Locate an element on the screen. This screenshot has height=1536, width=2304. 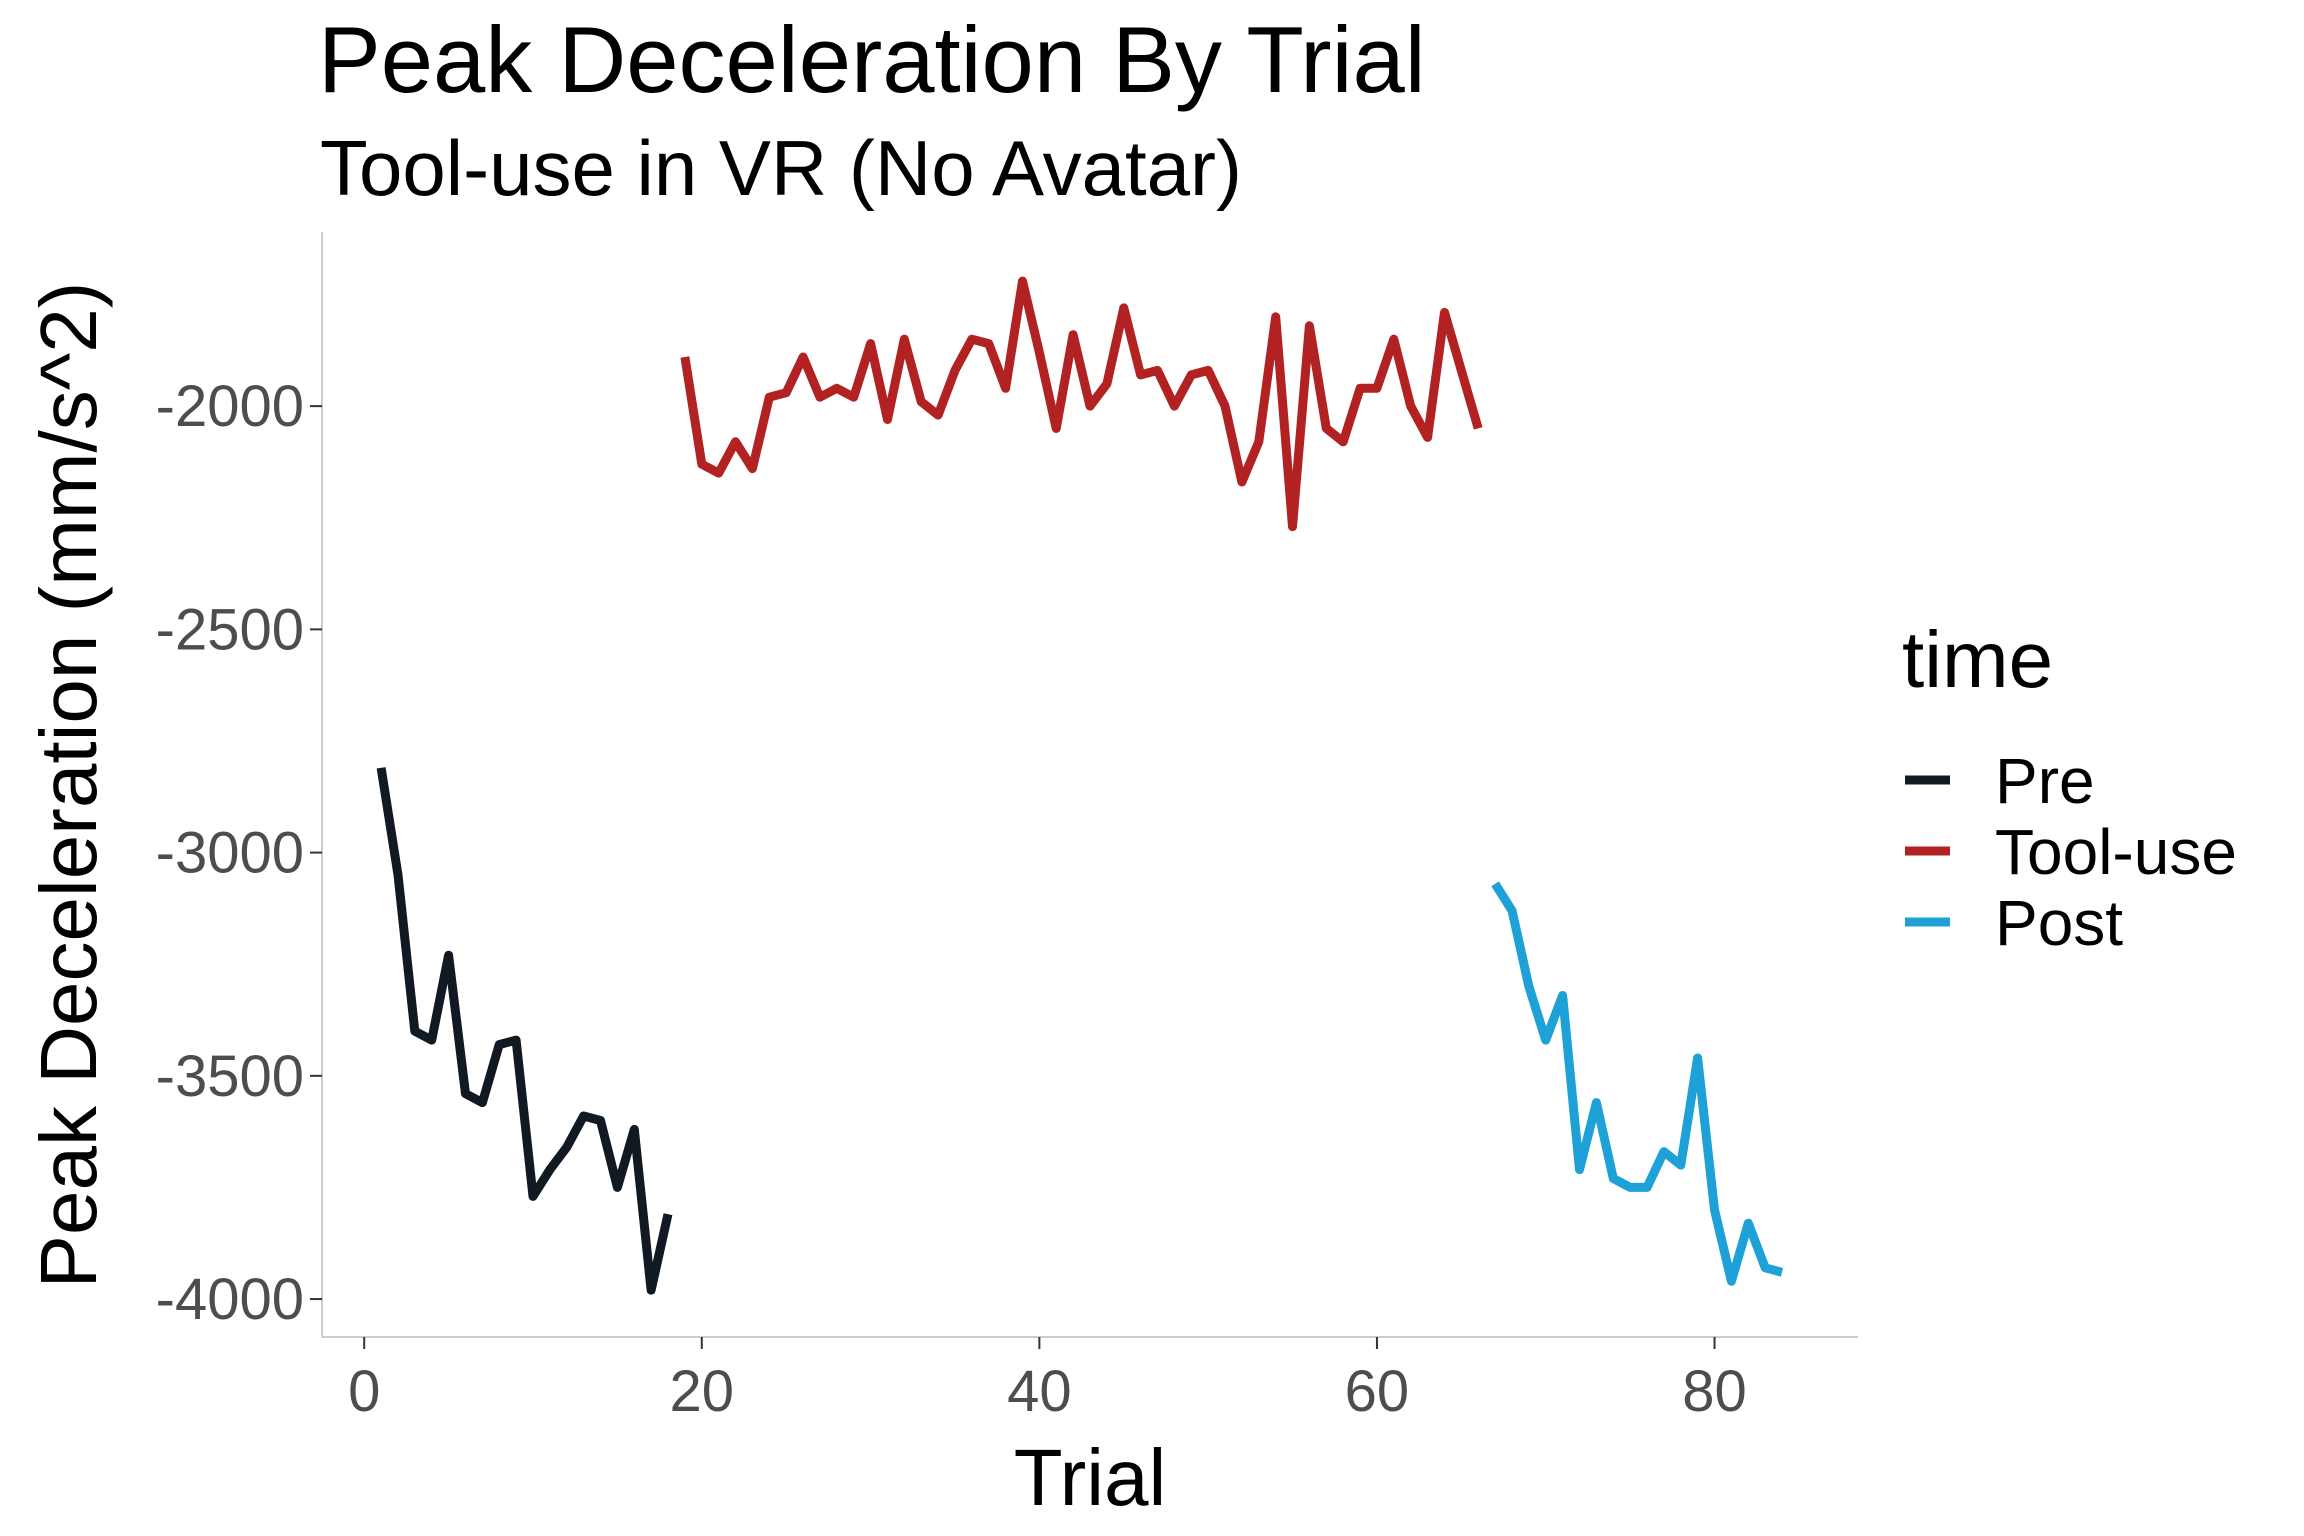
chart-subtitle: Tool-use in VR (No Avatar) is located at coordinates (781, 168).